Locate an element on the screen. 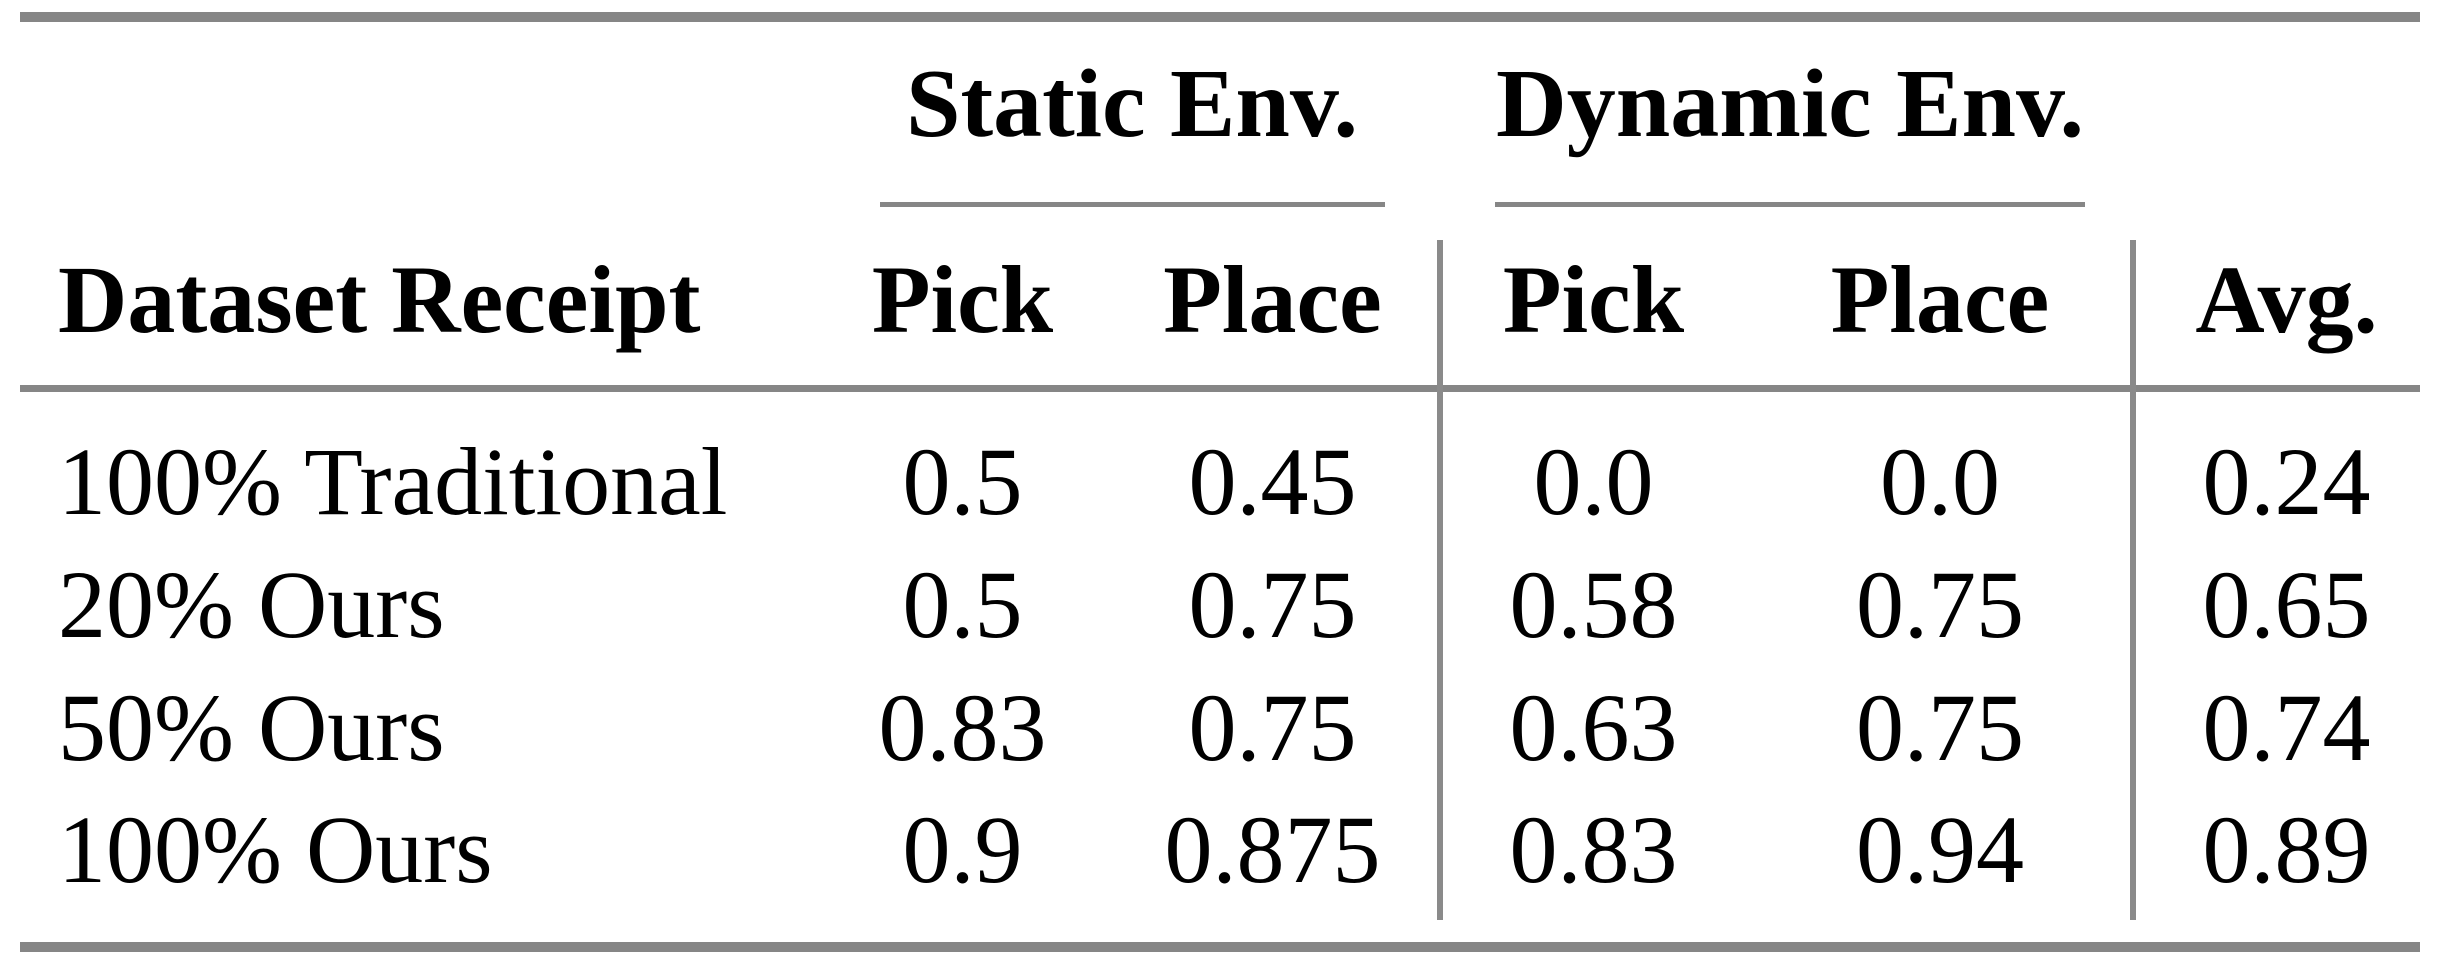 The width and height of the screenshot is (2440, 966). row-label: 50% Ours is located at coordinates (251, 727).